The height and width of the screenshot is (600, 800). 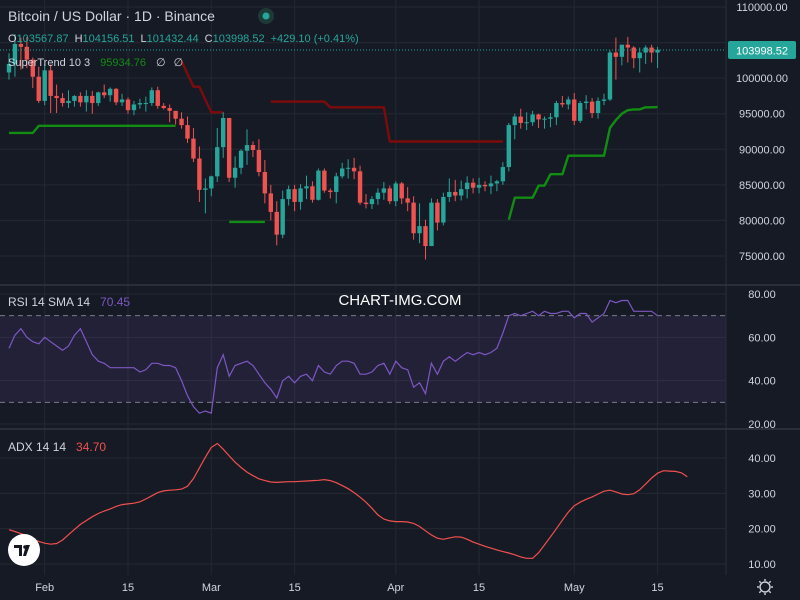 What do you see at coordinates (79, 39) in the screenshot?
I see `high-label: H` at bounding box center [79, 39].